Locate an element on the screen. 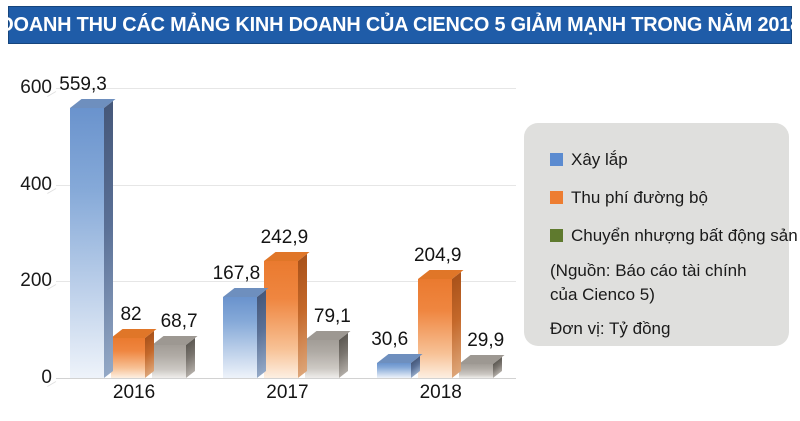 The width and height of the screenshot is (800, 421). legend-item-1: Thu phí đường bộ is located at coordinates (669, 197).